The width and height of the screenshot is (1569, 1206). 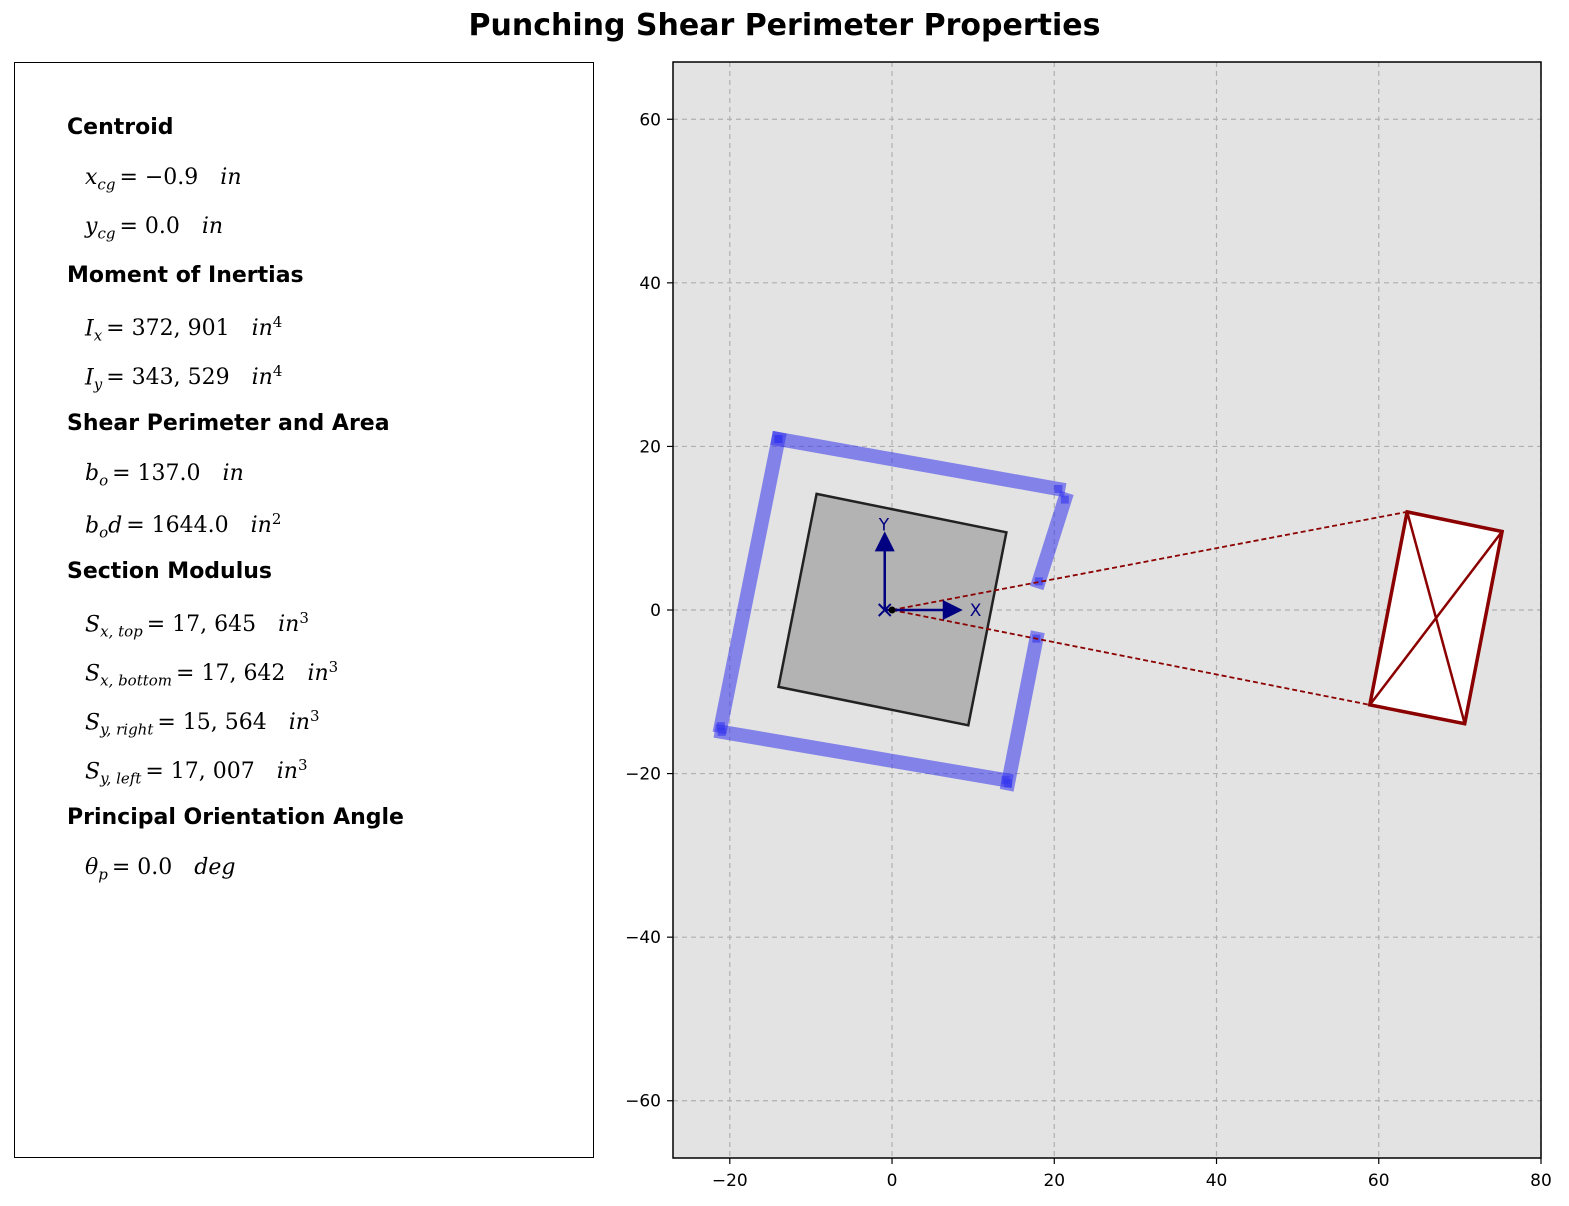 What do you see at coordinates (168, 329) in the screenshot?
I see `property-value: = 372, 901` at bounding box center [168, 329].